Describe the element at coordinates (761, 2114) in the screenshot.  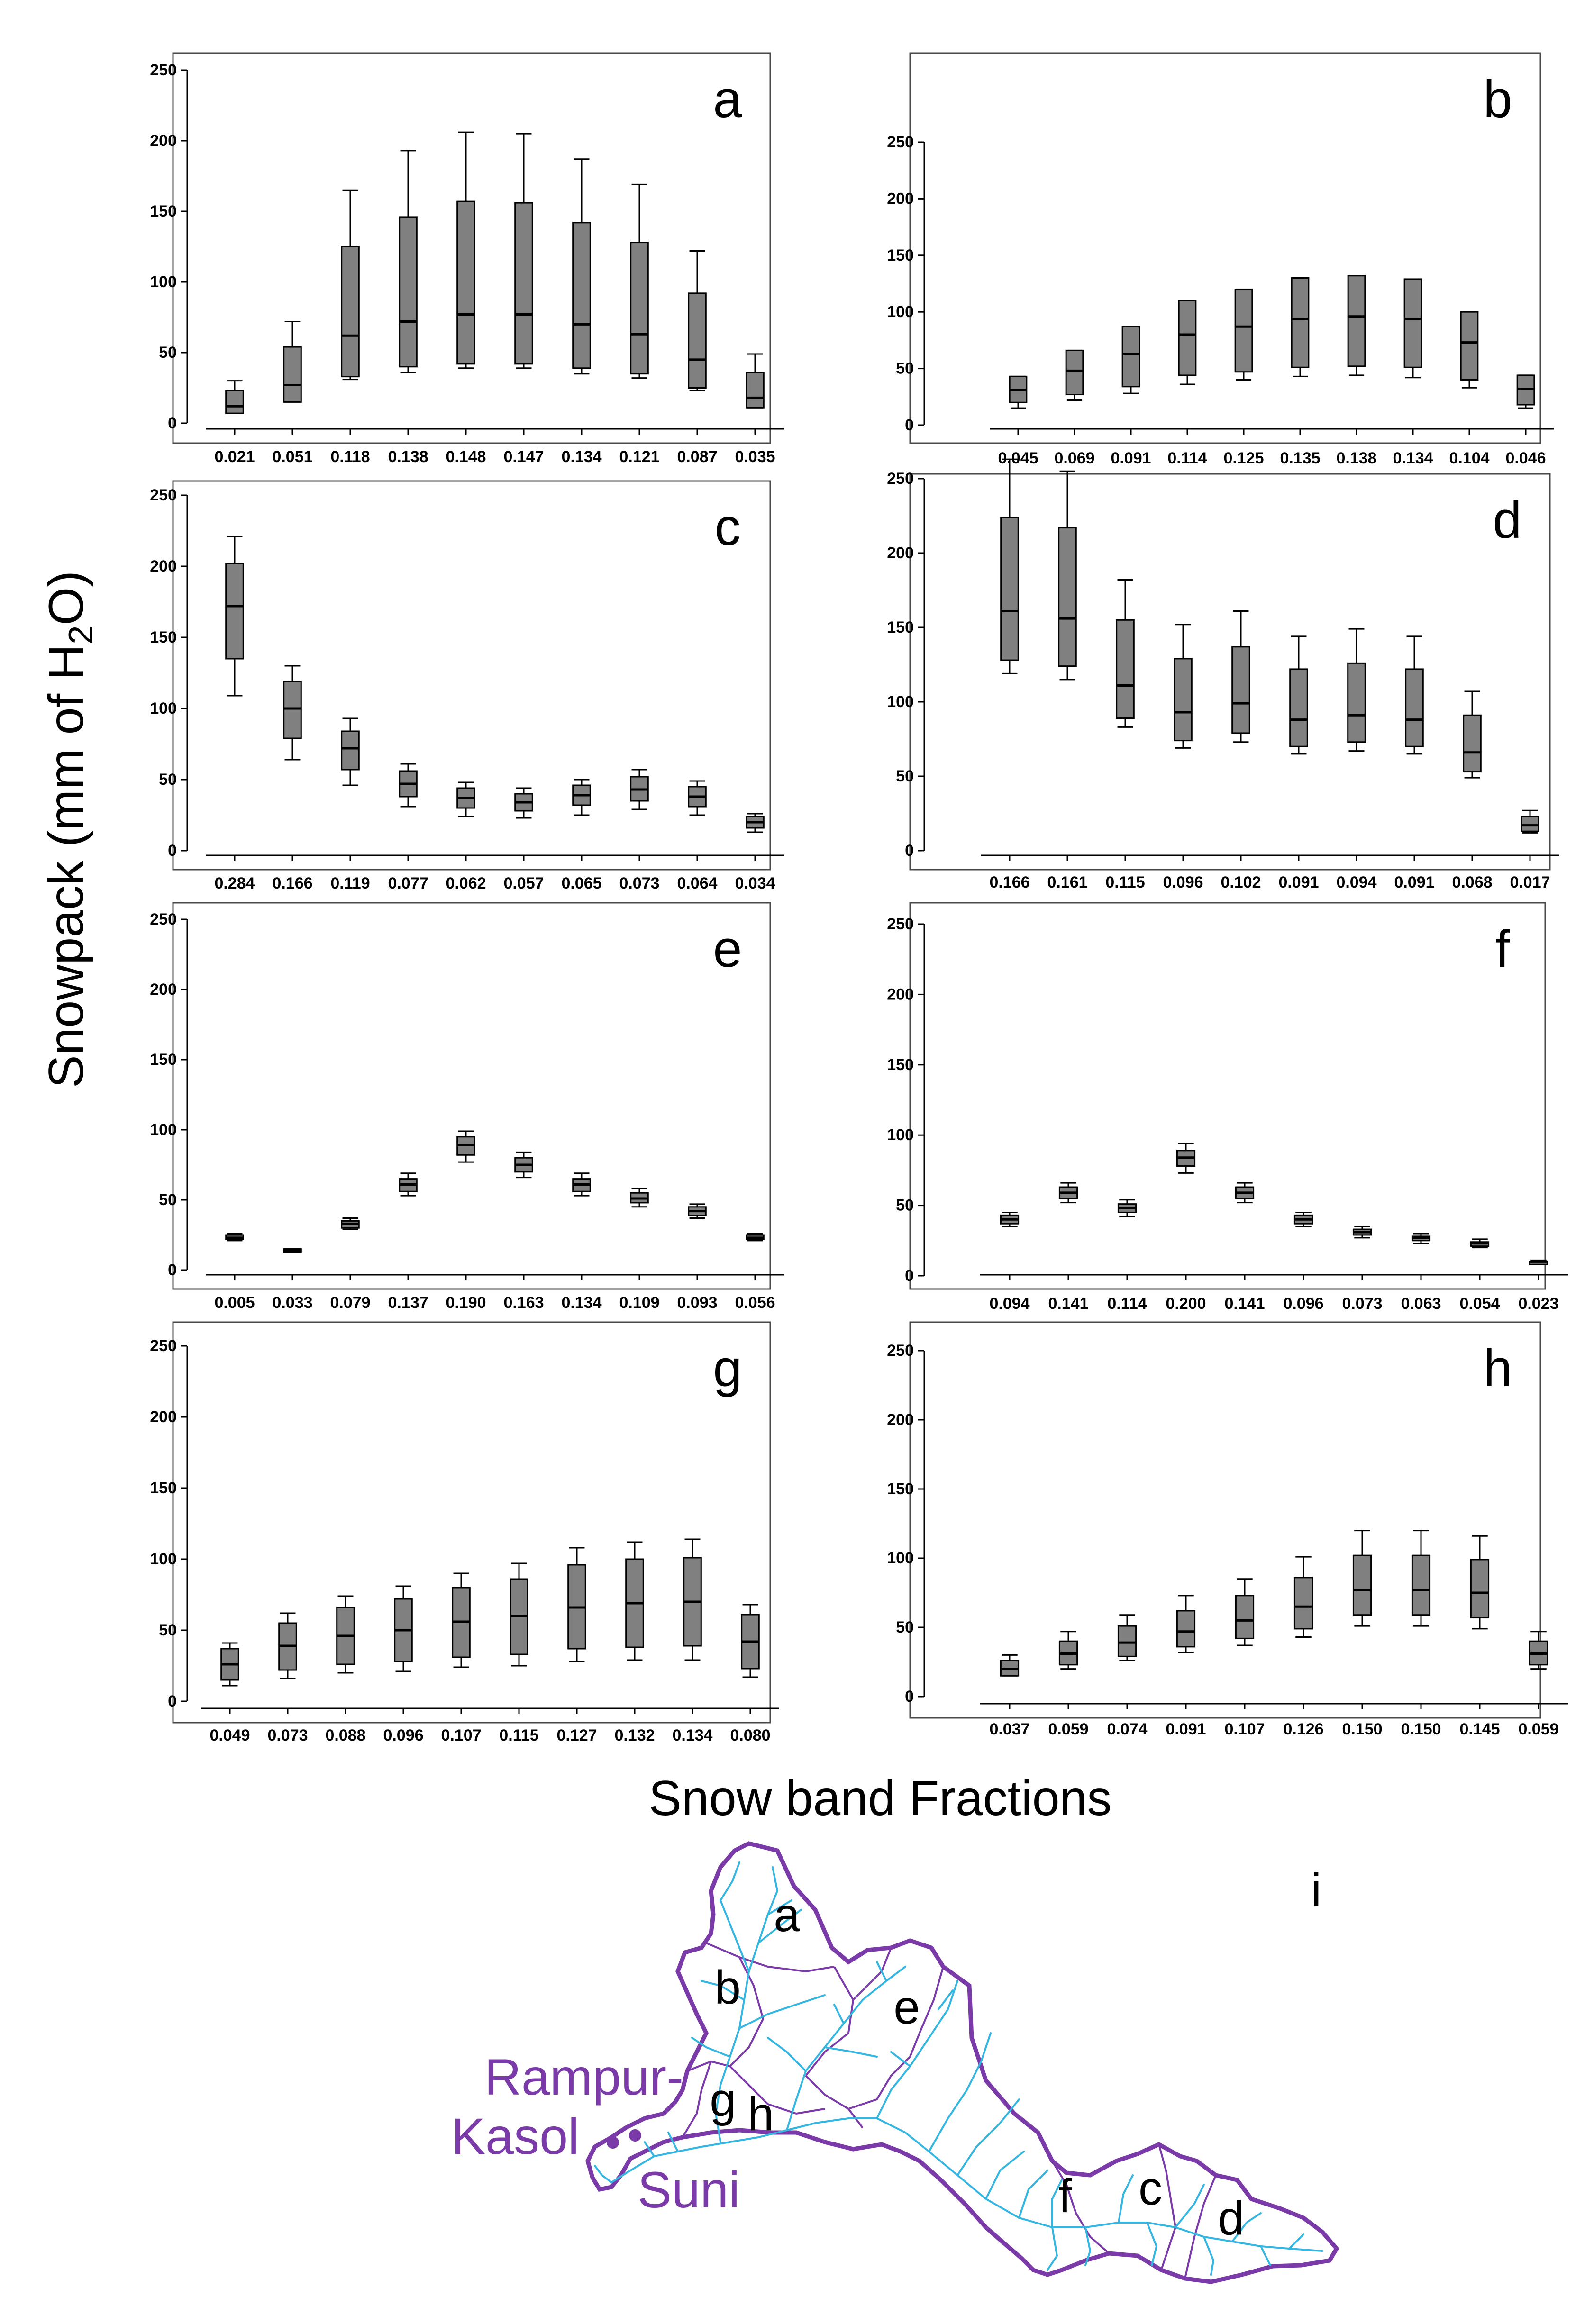
I see `map-label-h: h` at that location.